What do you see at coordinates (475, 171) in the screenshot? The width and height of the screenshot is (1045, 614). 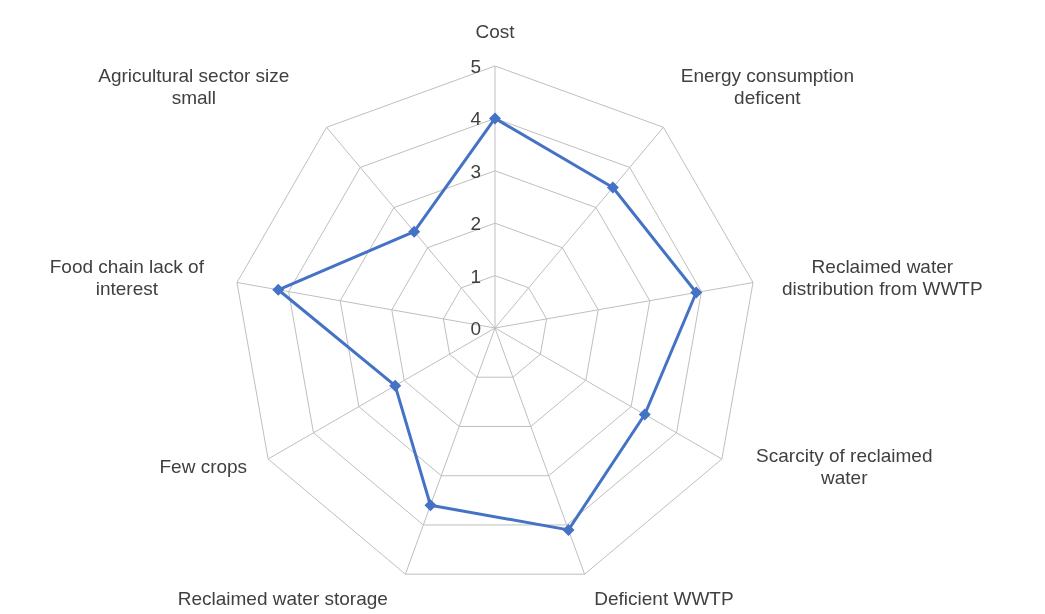 I see `y-tick-label: 3` at bounding box center [475, 171].